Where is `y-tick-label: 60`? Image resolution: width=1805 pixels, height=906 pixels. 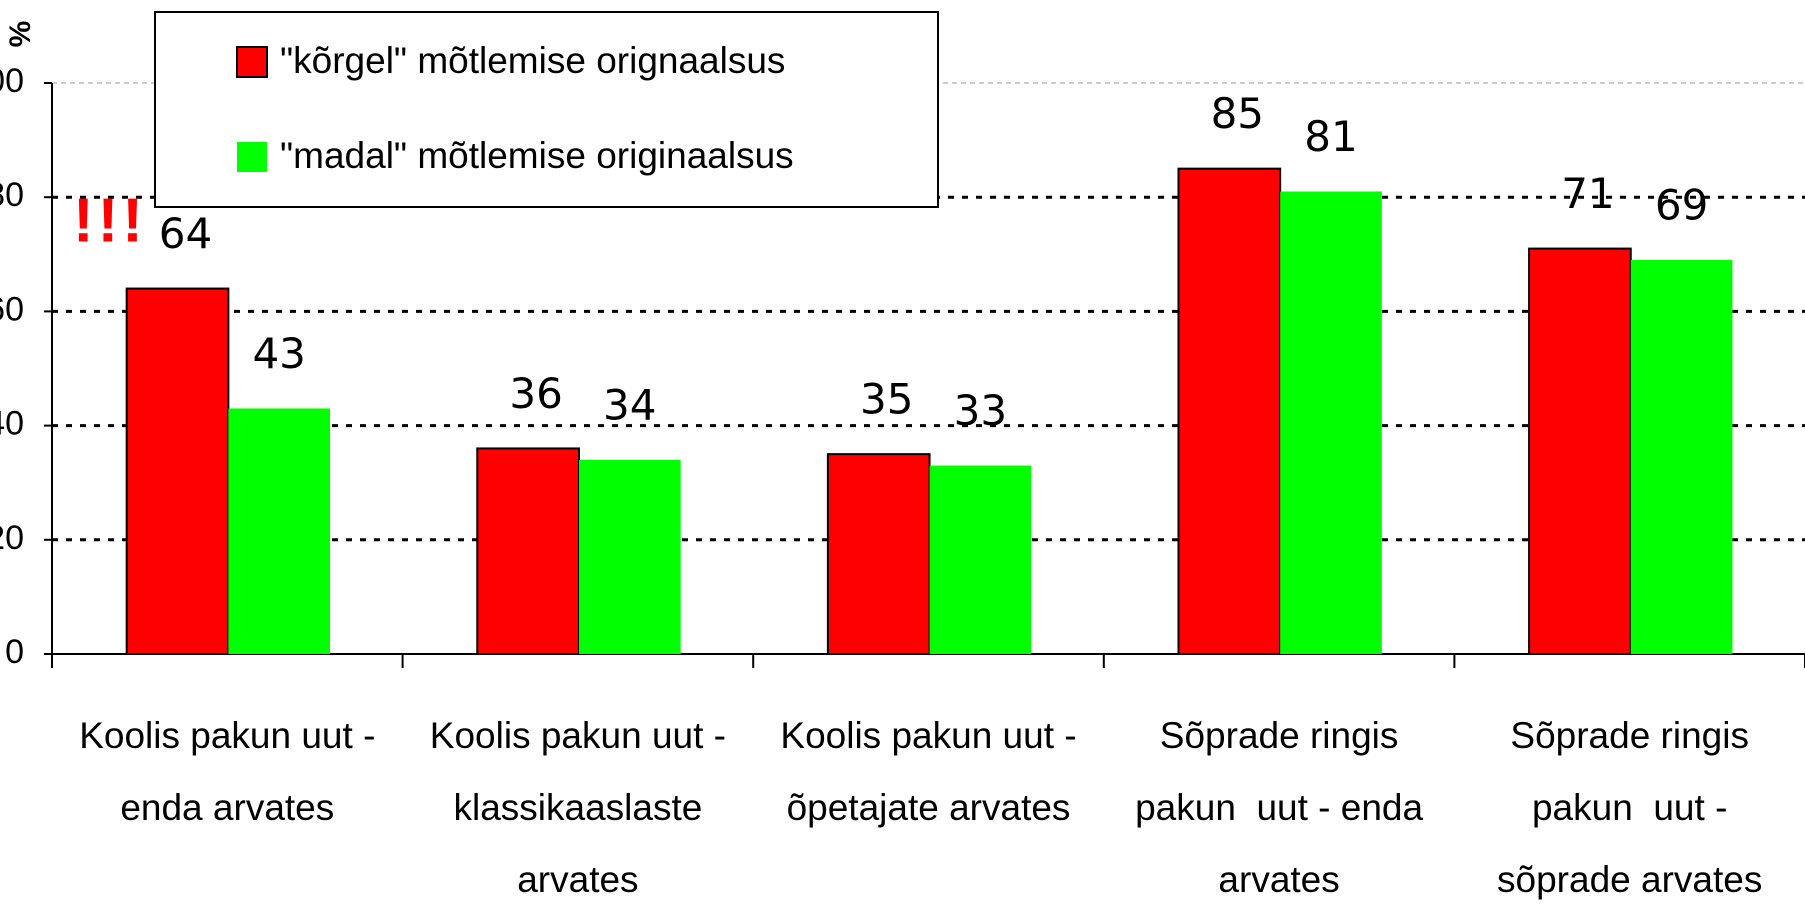 y-tick-label: 60 is located at coordinates (12, 309).